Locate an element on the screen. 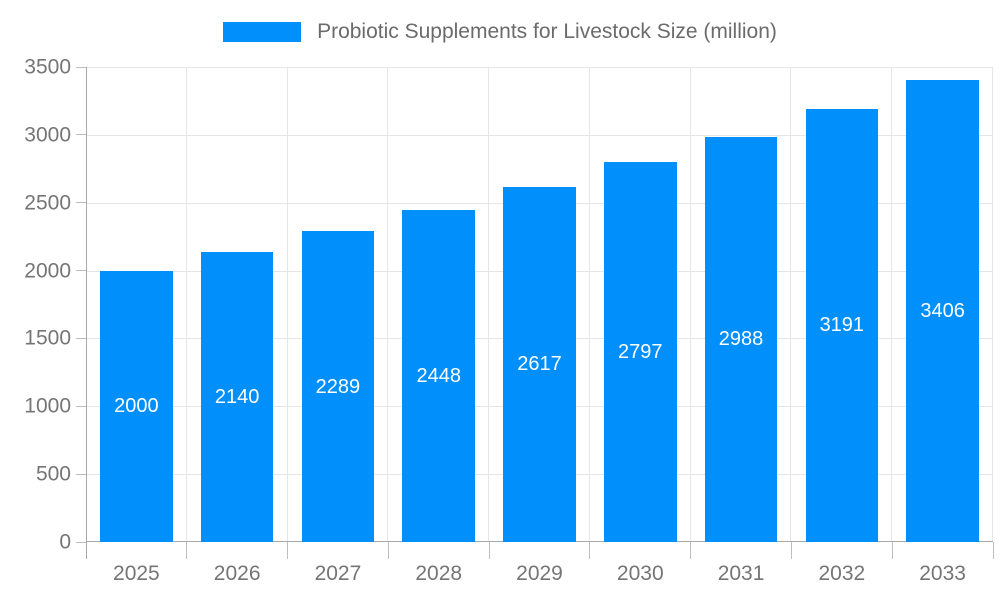  bar-2031: 2988 is located at coordinates (741, 339).